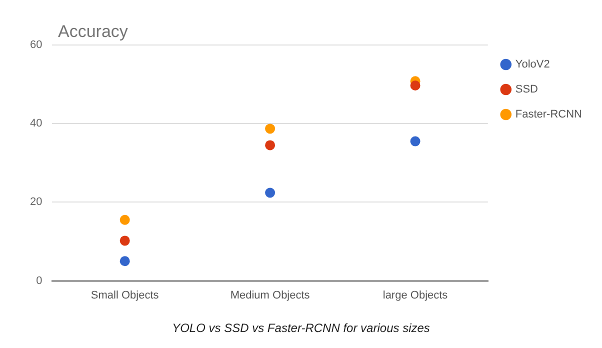 This screenshot has height=348, width=602. I want to click on y-tick-label: 40, so click(36, 124).